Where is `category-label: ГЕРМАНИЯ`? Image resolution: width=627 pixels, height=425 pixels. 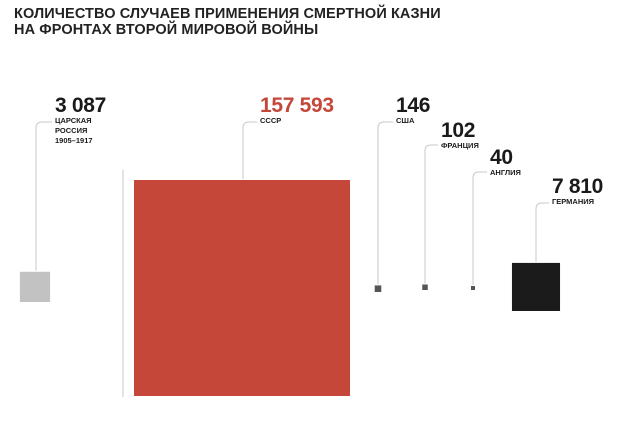 category-label: ГЕРМАНИЯ is located at coordinates (573, 201).